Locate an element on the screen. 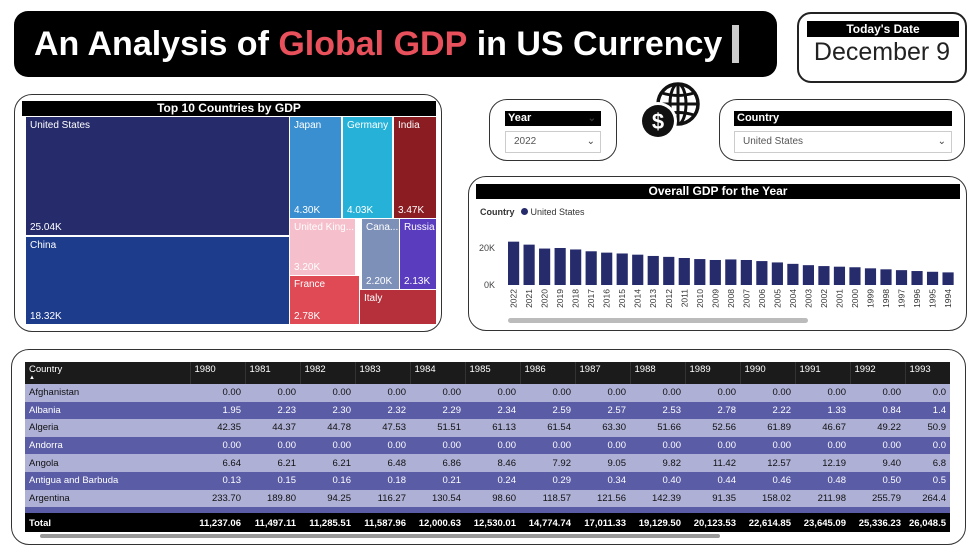 The image size is (980, 548). value-cell: 12.19 is located at coordinates (822, 463).